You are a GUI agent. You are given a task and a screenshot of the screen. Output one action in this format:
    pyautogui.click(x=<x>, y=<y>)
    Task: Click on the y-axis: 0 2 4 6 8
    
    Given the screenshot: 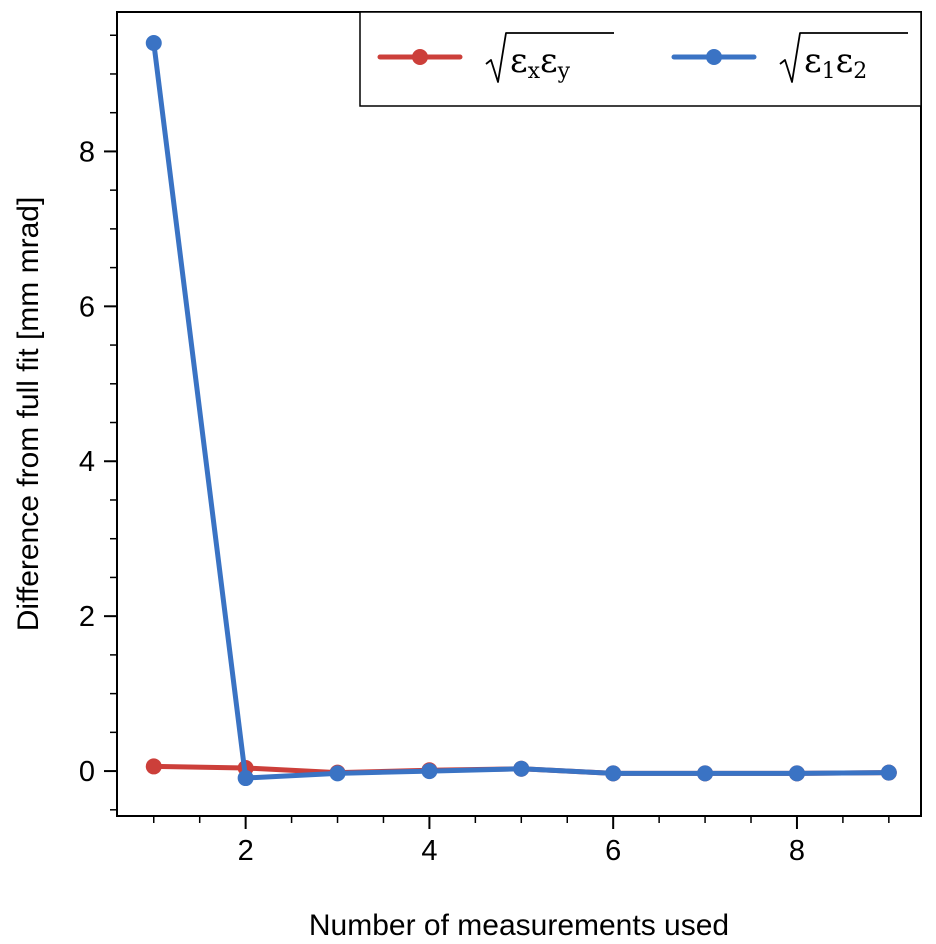 What is the action you would take?
    pyautogui.click(x=98, y=422)
    